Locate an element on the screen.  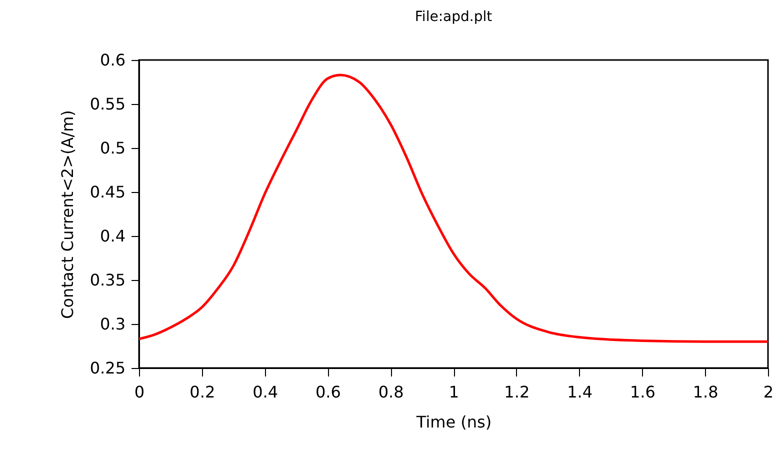
chart-title: File:apd.plt is located at coordinates (453, 17).